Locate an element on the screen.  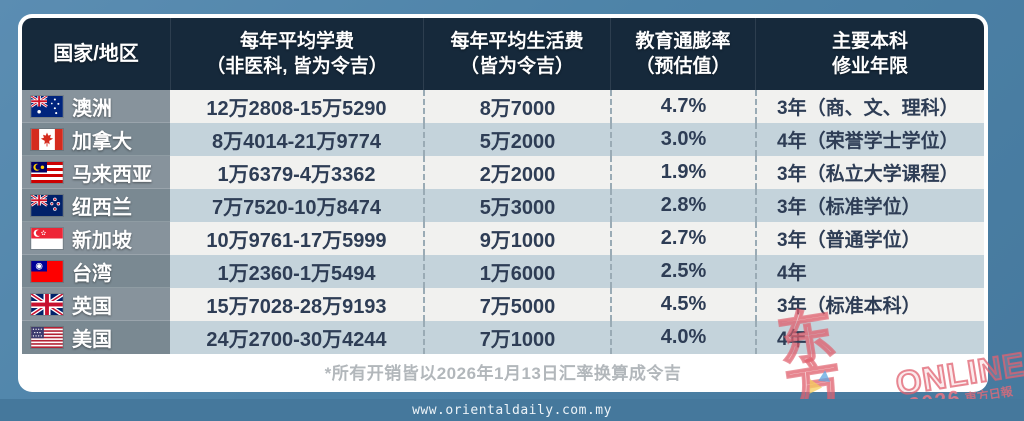
country-cell: 英国 is located at coordinates (96, 304).